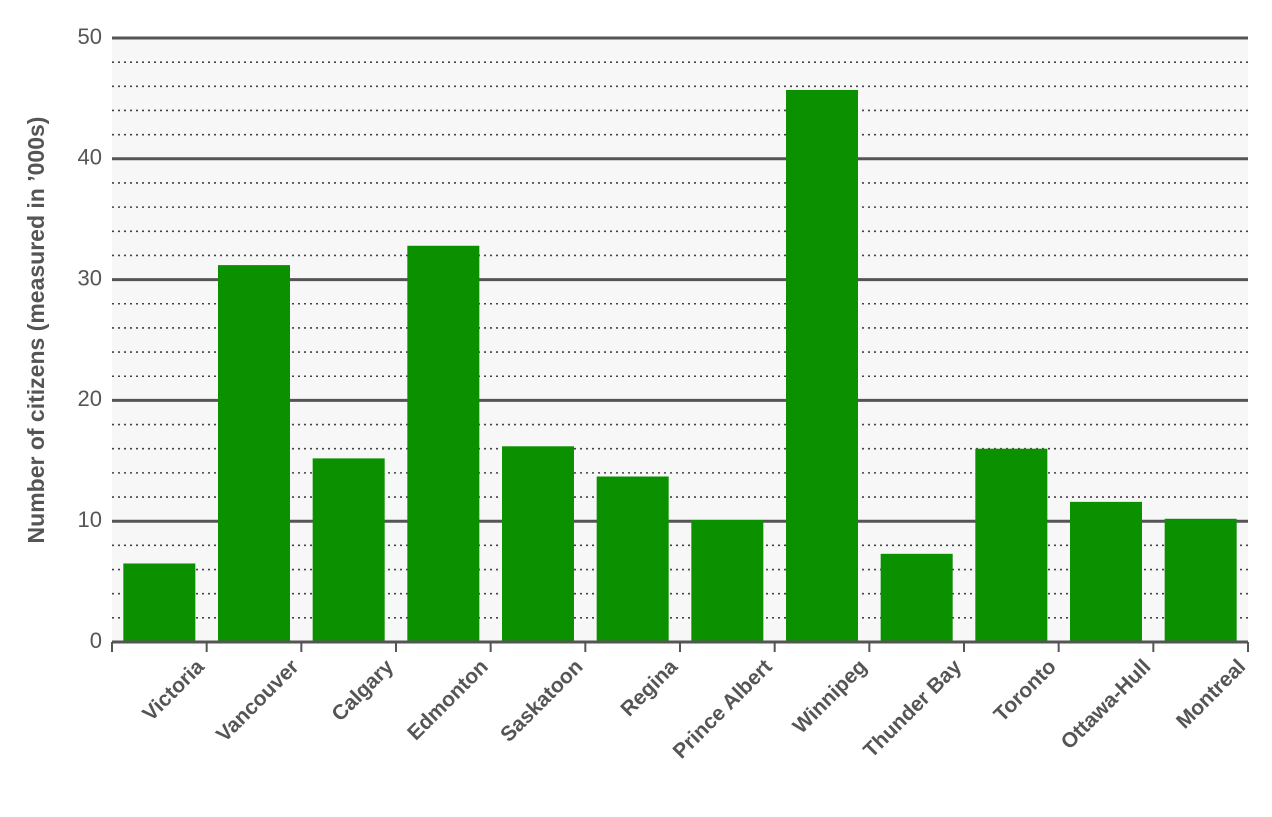  I want to click on y-tick-label: 50, so click(90, 36).